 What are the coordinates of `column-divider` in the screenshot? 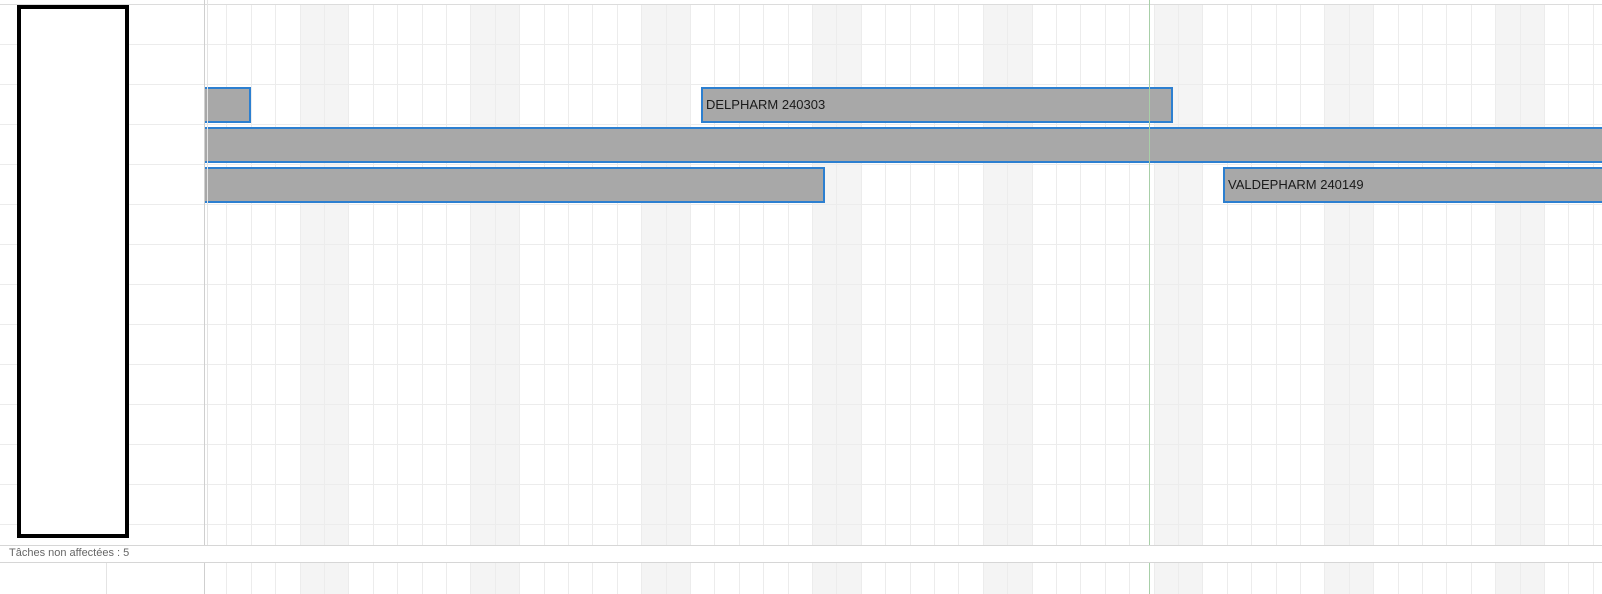 It's located at (106, 572).